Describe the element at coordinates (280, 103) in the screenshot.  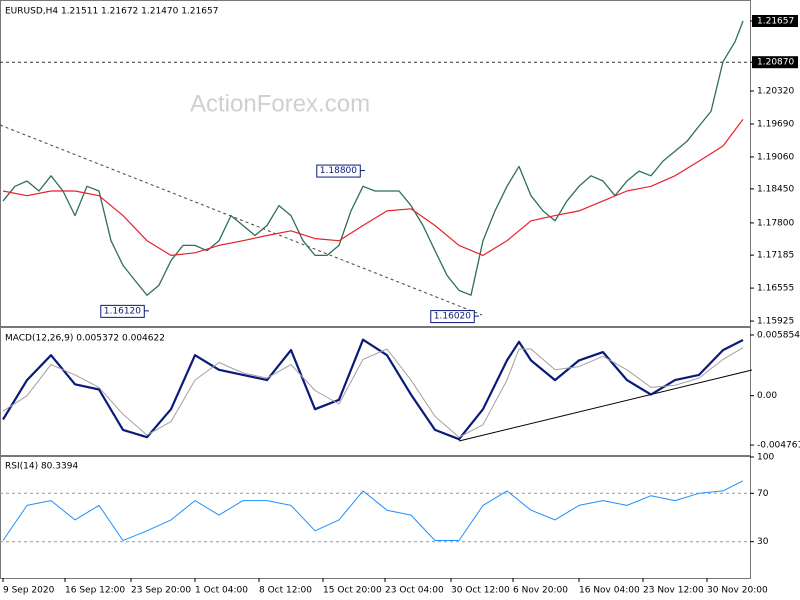
I see `watermark: ActionForex.com` at that location.